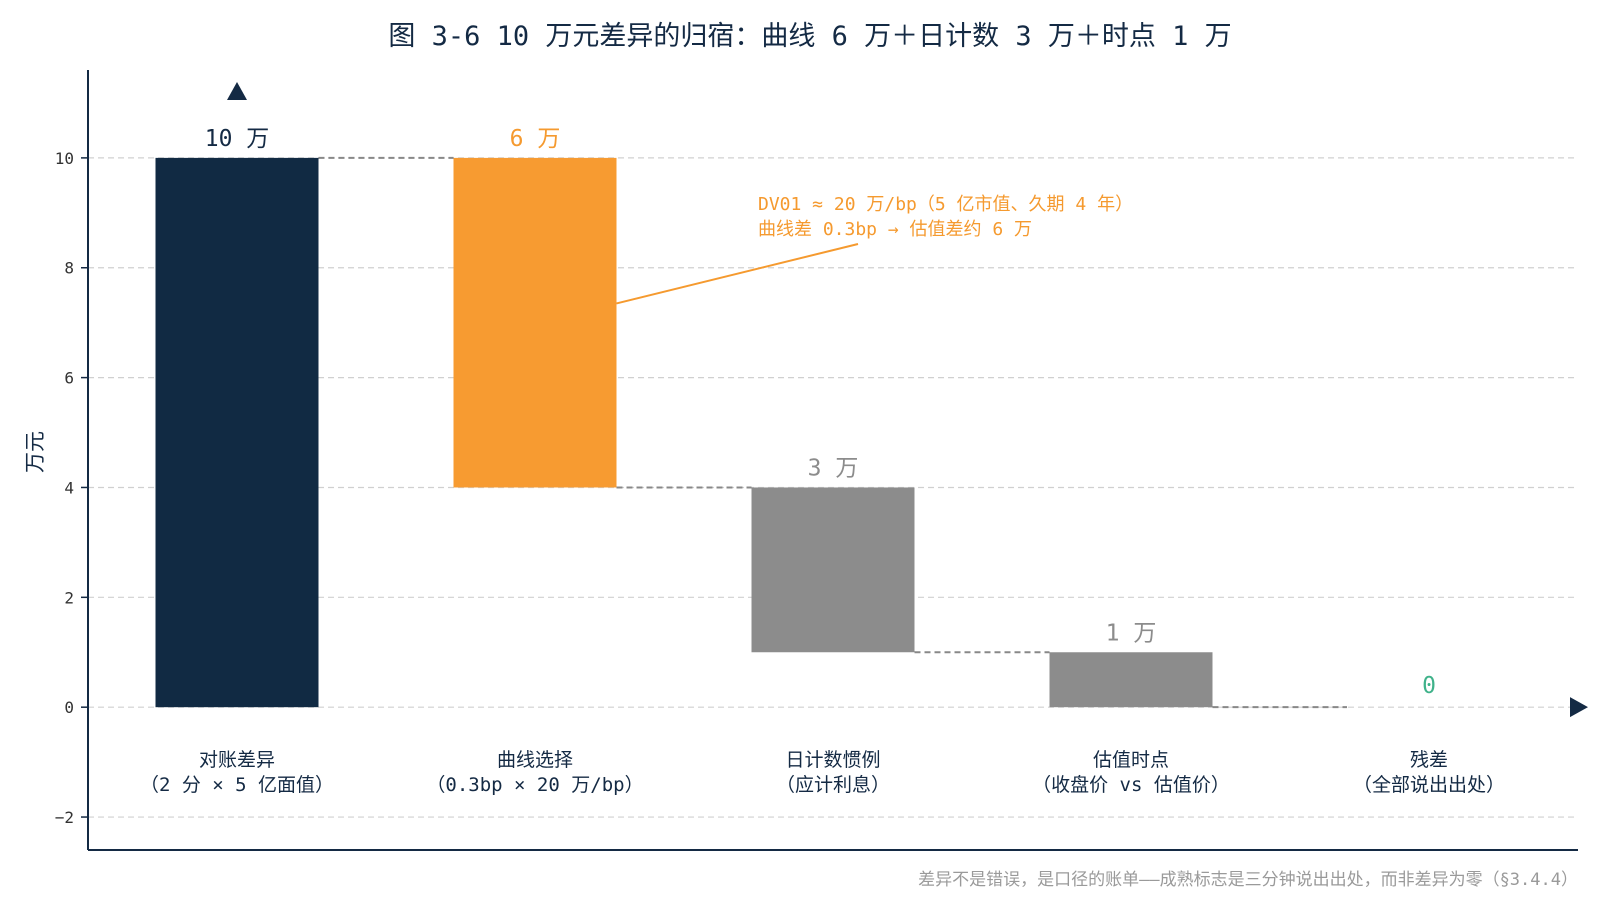 Image resolution: width=1600 pixels, height=900 pixels. I want to click on chart-title: 图 3-6 10 万元差异的归宿：曲线 6 万＋日计数 3 万＋时点 1 万, so click(809, 36).